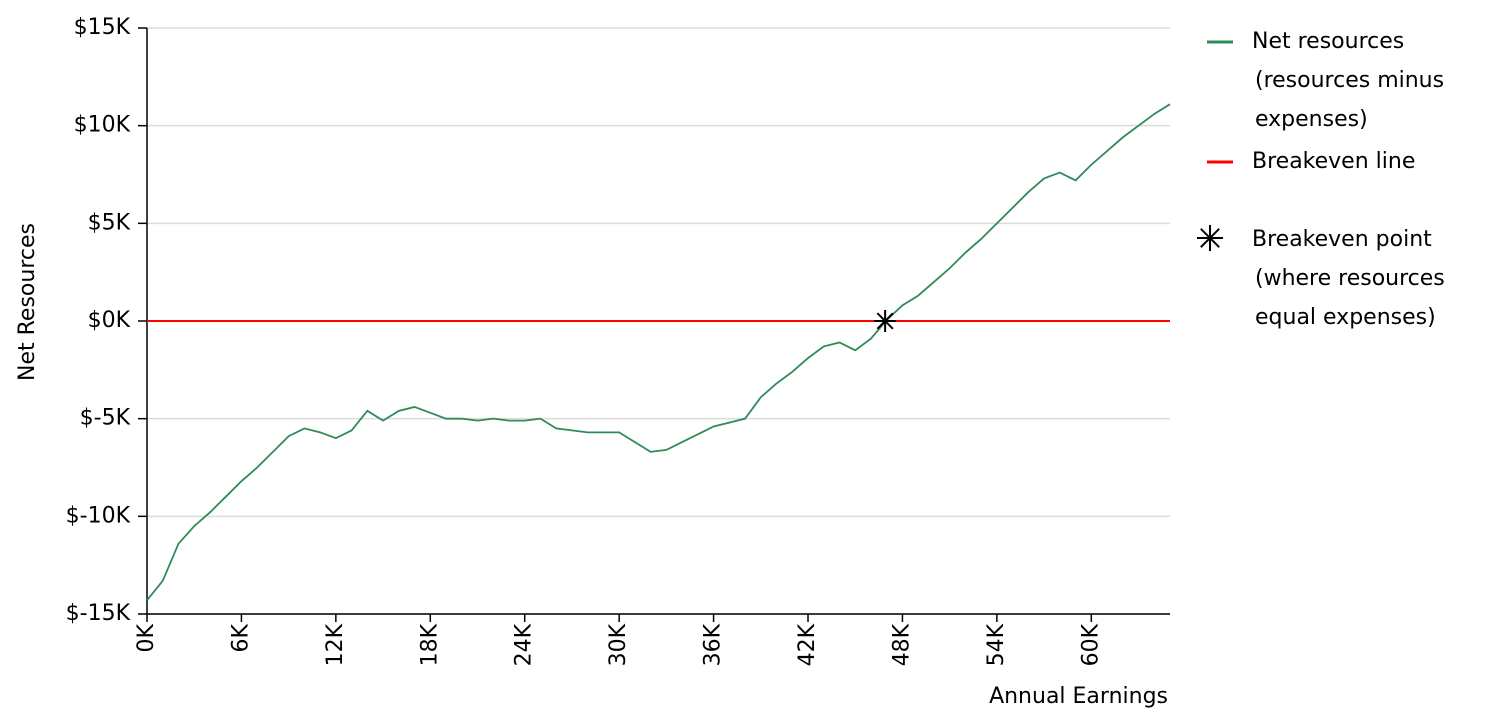 Image resolution: width=1486 pixels, height=712 pixels. What do you see at coordinates (27, 302) in the screenshot?
I see `y-axis-label: Net Resources` at bounding box center [27, 302].